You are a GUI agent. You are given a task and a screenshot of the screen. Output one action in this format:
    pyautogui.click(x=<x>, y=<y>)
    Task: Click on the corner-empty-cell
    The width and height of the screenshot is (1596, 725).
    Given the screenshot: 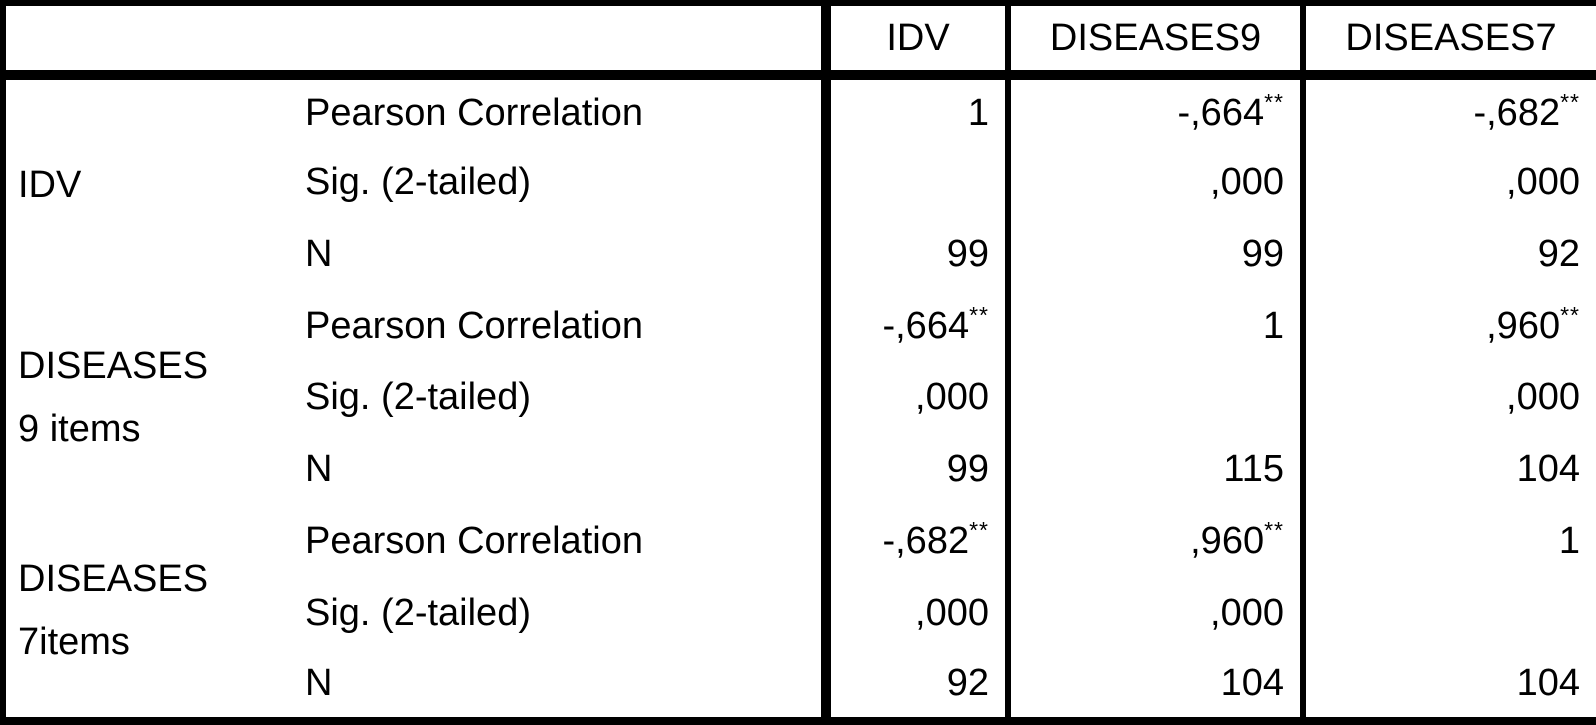 What is the action you would take?
    pyautogui.click(x=417, y=41)
    